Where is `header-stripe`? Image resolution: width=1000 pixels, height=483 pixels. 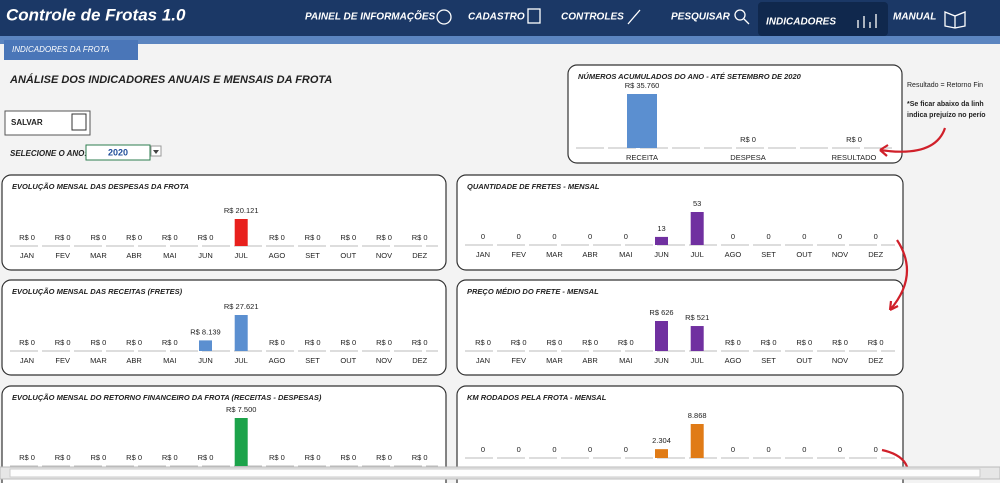 header-stripe is located at coordinates (500, 40).